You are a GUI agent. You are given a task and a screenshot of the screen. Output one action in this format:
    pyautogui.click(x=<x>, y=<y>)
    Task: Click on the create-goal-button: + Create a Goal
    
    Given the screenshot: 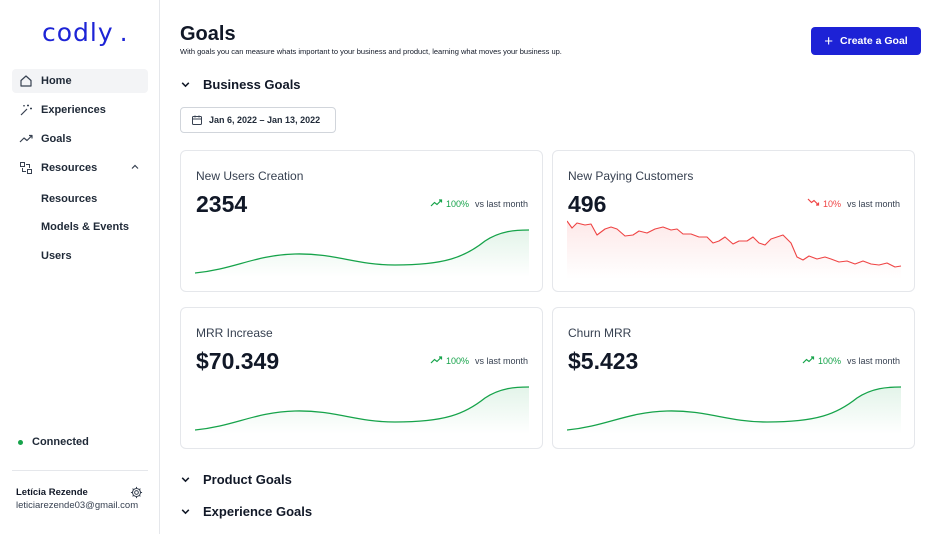 What is the action you would take?
    pyautogui.click(x=866, y=41)
    